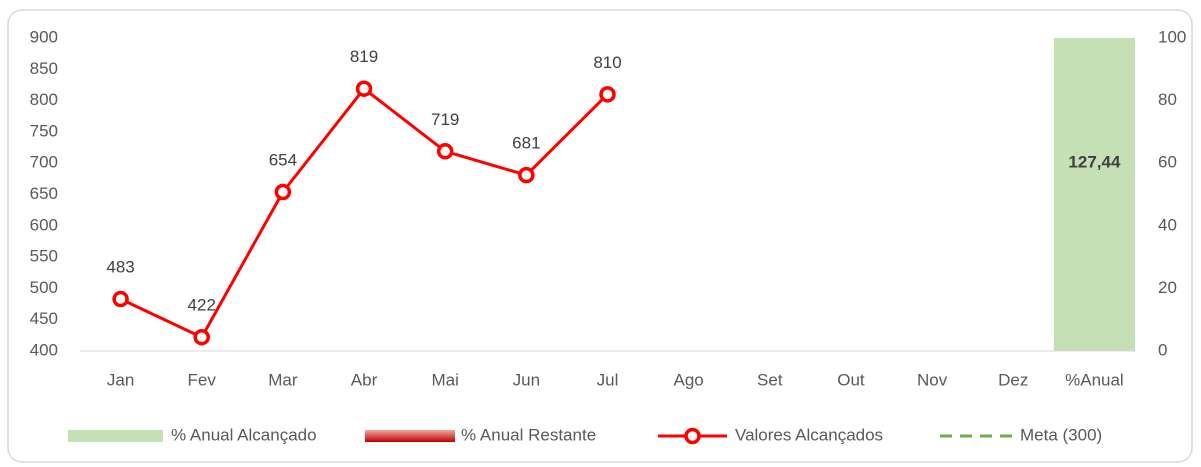  What do you see at coordinates (1172, 36) in the screenshot?
I see `y2-tick-label: 100` at bounding box center [1172, 36].